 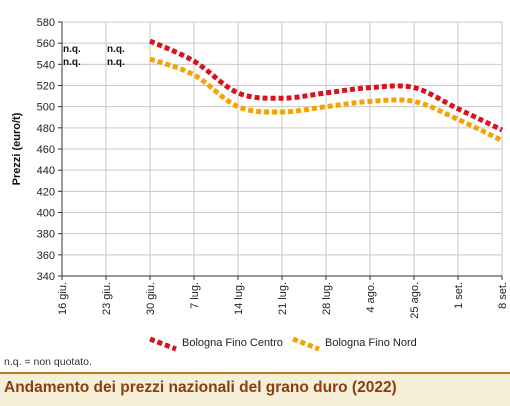 What do you see at coordinates (46, 23) in the screenshot?
I see `y-tick-label: 580` at bounding box center [46, 23].